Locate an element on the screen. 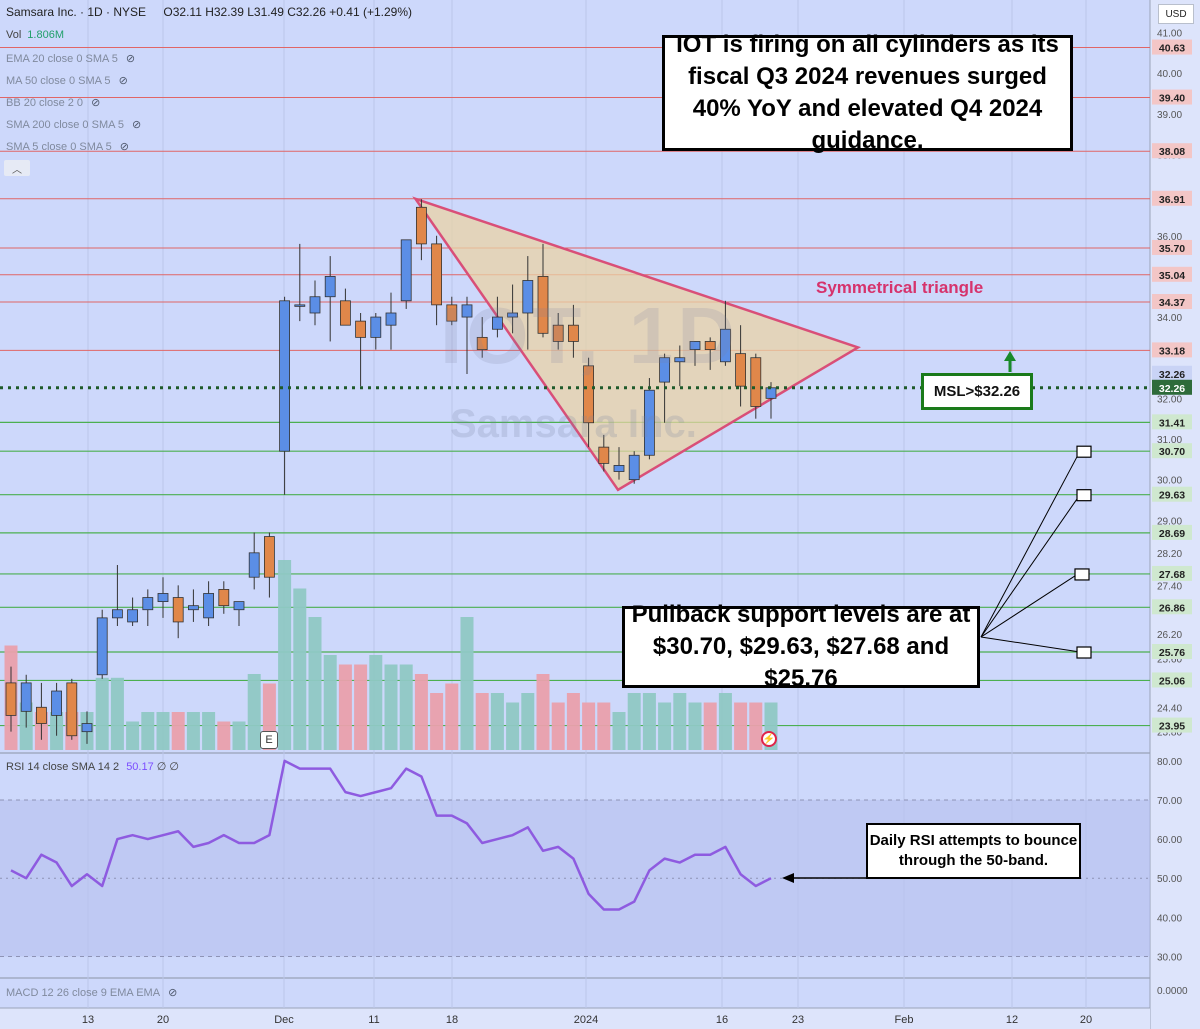  rsi-tick-label: 30.00 is located at coordinates (1169, 957).